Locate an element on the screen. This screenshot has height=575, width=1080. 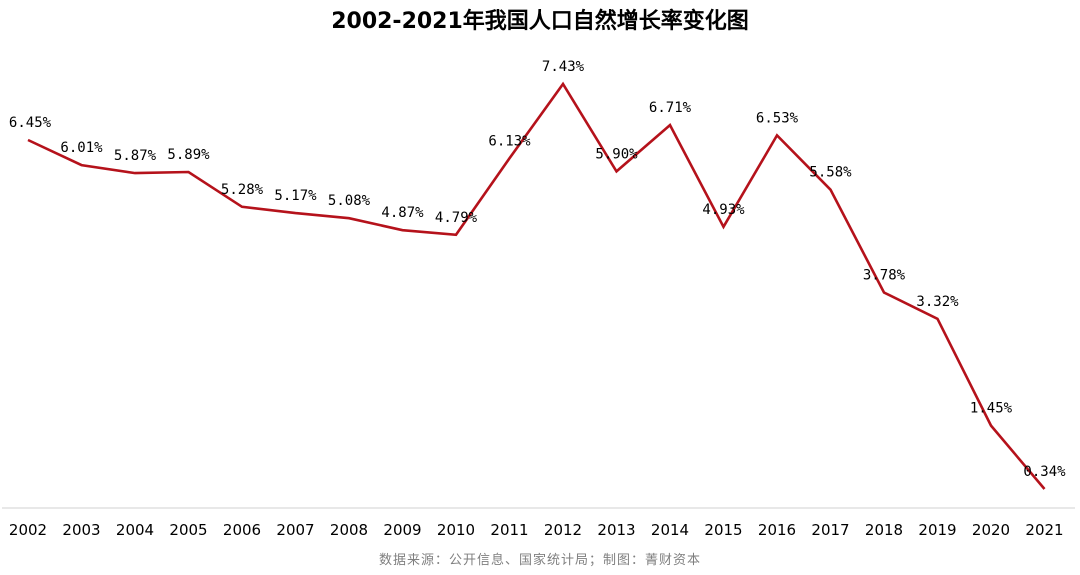
x-tick-label-2005: 2005 is located at coordinates (188, 530).